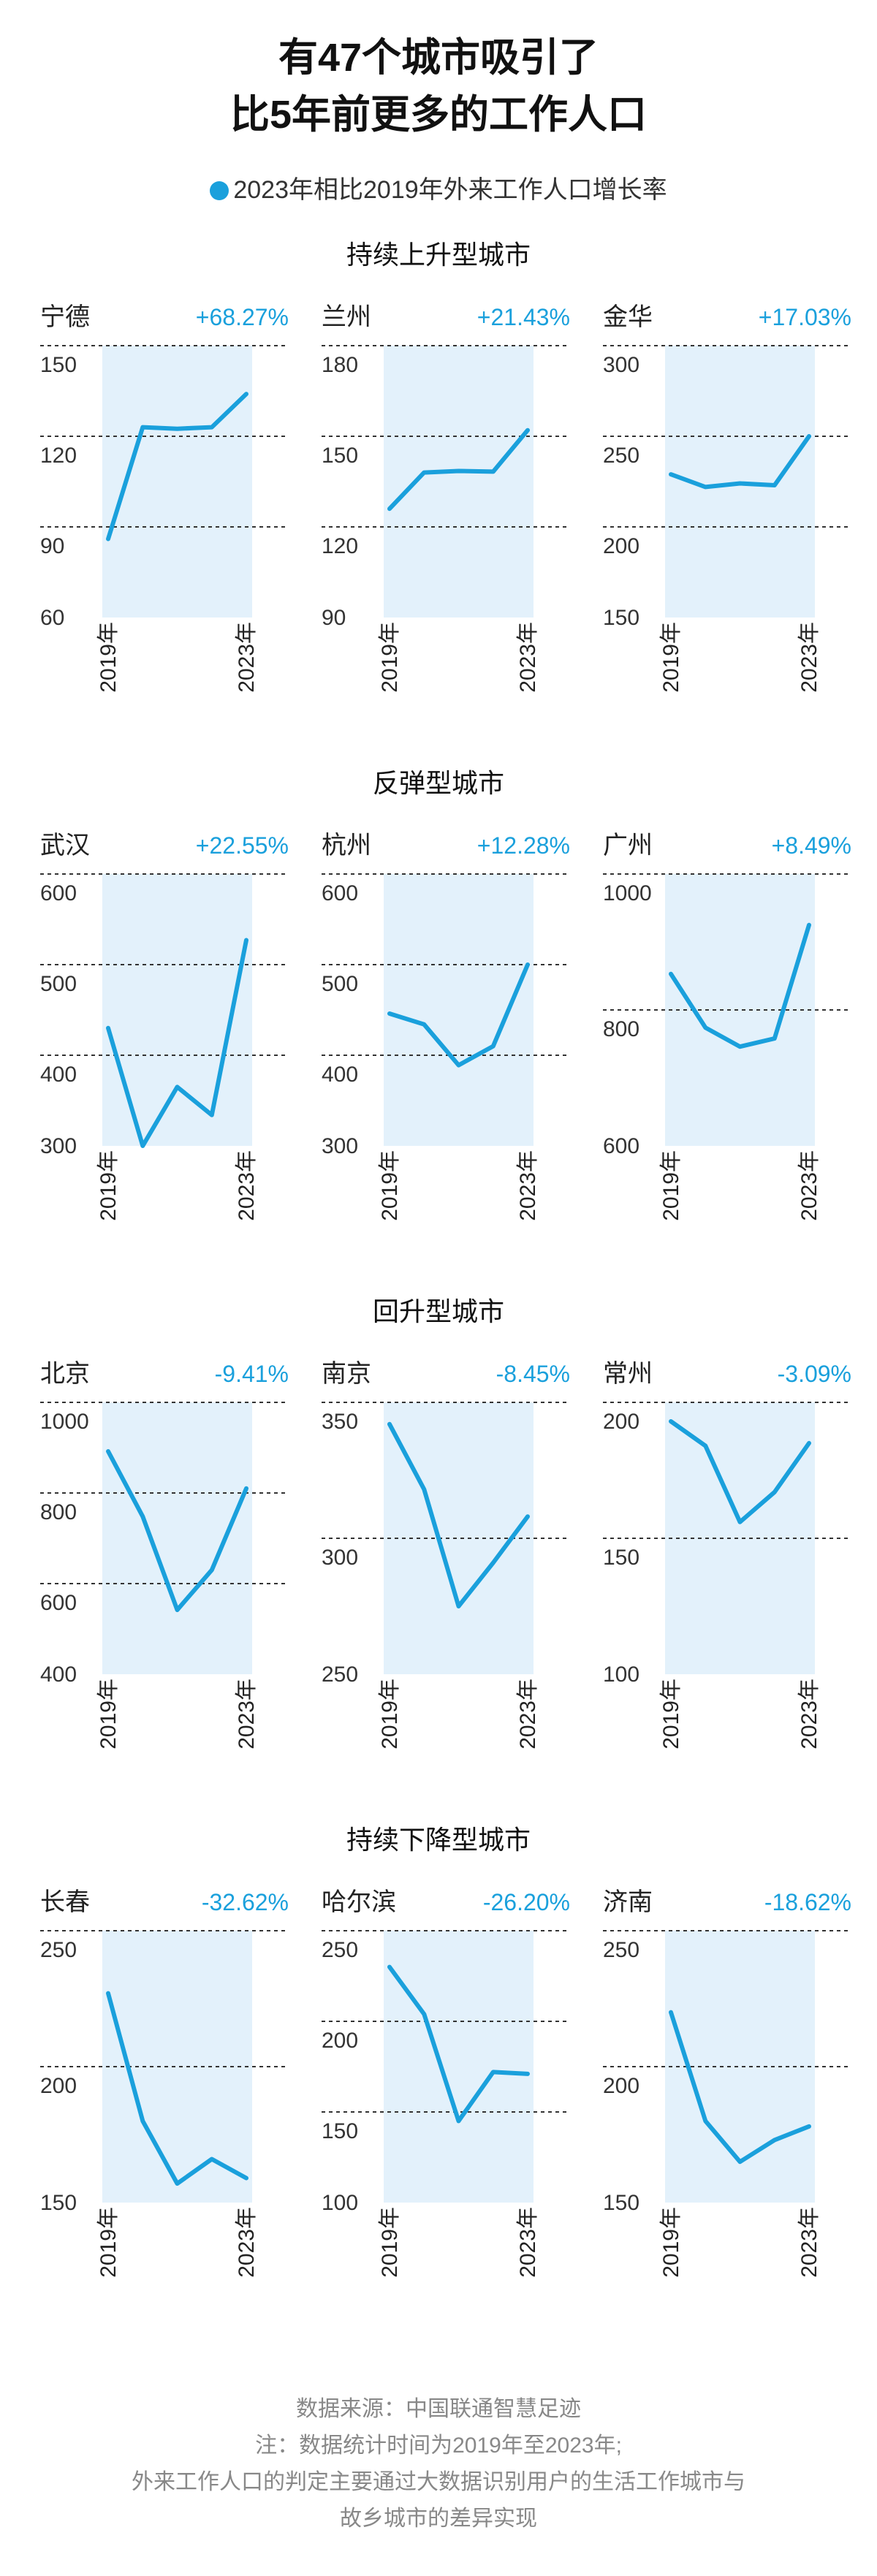 The image size is (877, 2576). What do you see at coordinates (523, 845) in the screenshot?
I see `change-label: +12.28%` at bounding box center [523, 845].